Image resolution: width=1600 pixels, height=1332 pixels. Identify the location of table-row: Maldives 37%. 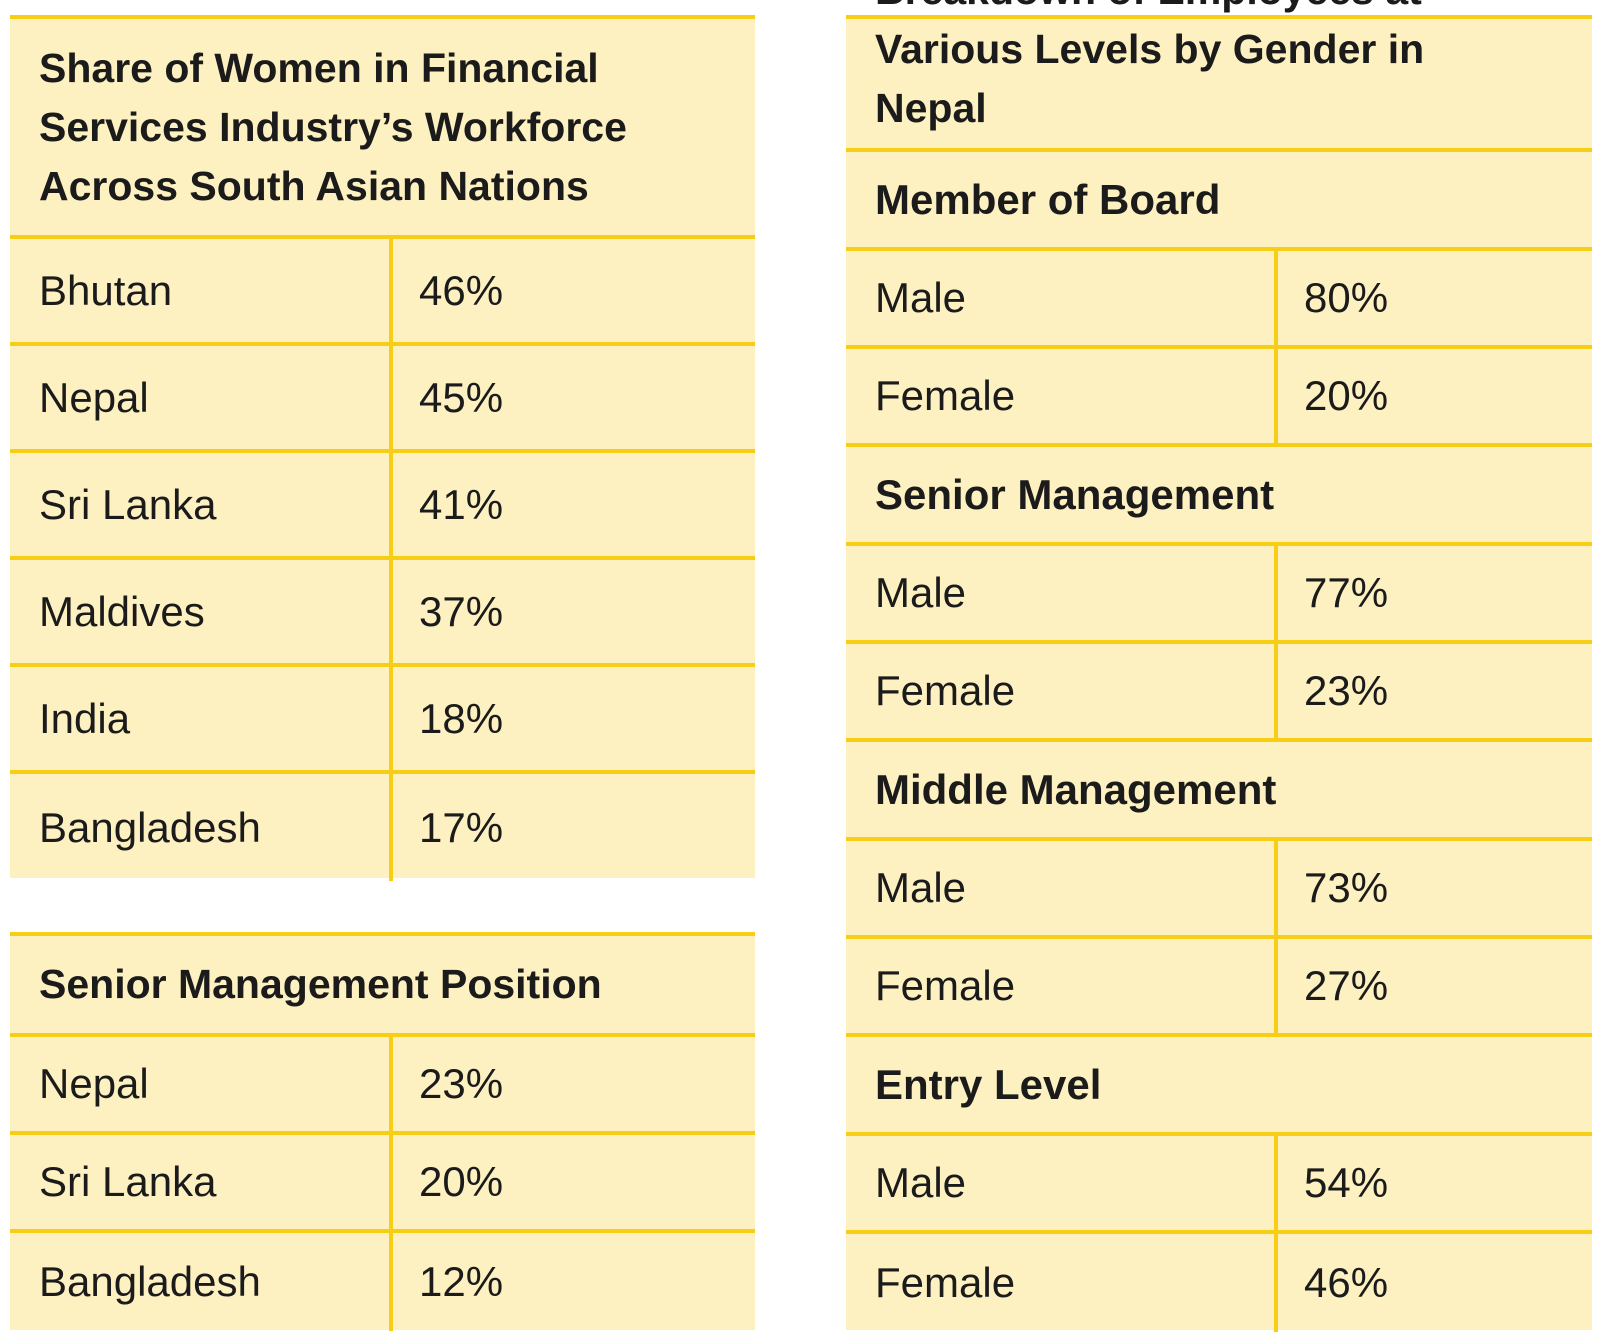
(382, 613).